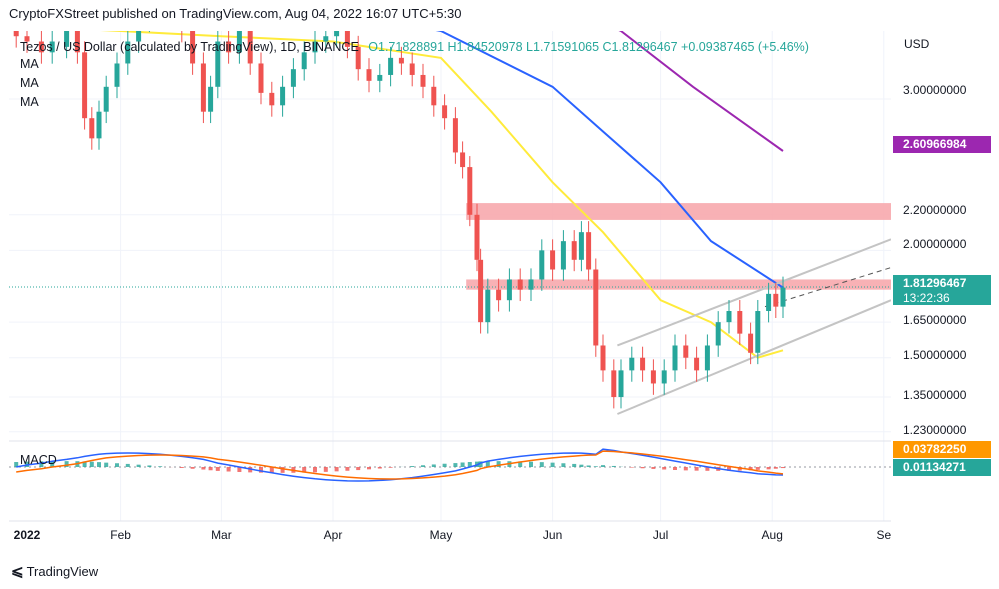 Image resolution: width=999 pixels, height=589 pixels. What do you see at coordinates (552, 535) in the screenshot?
I see `time-axis-label: Jun` at bounding box center [552, 535].